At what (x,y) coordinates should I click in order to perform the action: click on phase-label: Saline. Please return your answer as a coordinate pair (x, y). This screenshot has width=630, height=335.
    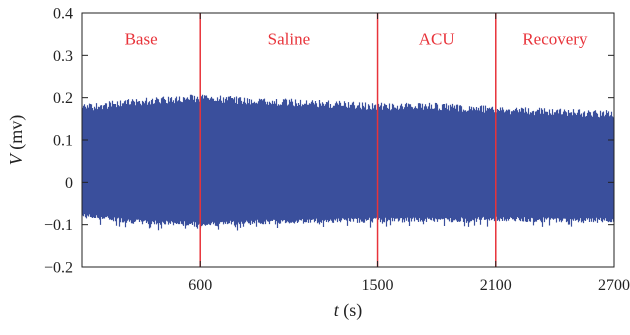
    Looking at the image, I should click on (289, 38).